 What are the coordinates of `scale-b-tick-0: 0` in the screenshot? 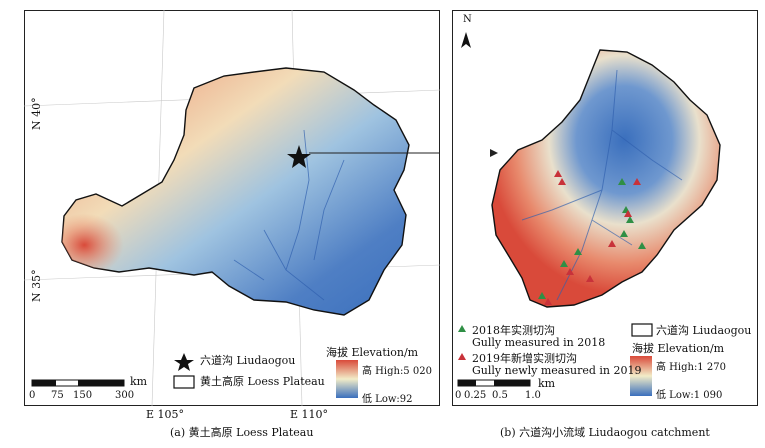 It's located at (458, 395).